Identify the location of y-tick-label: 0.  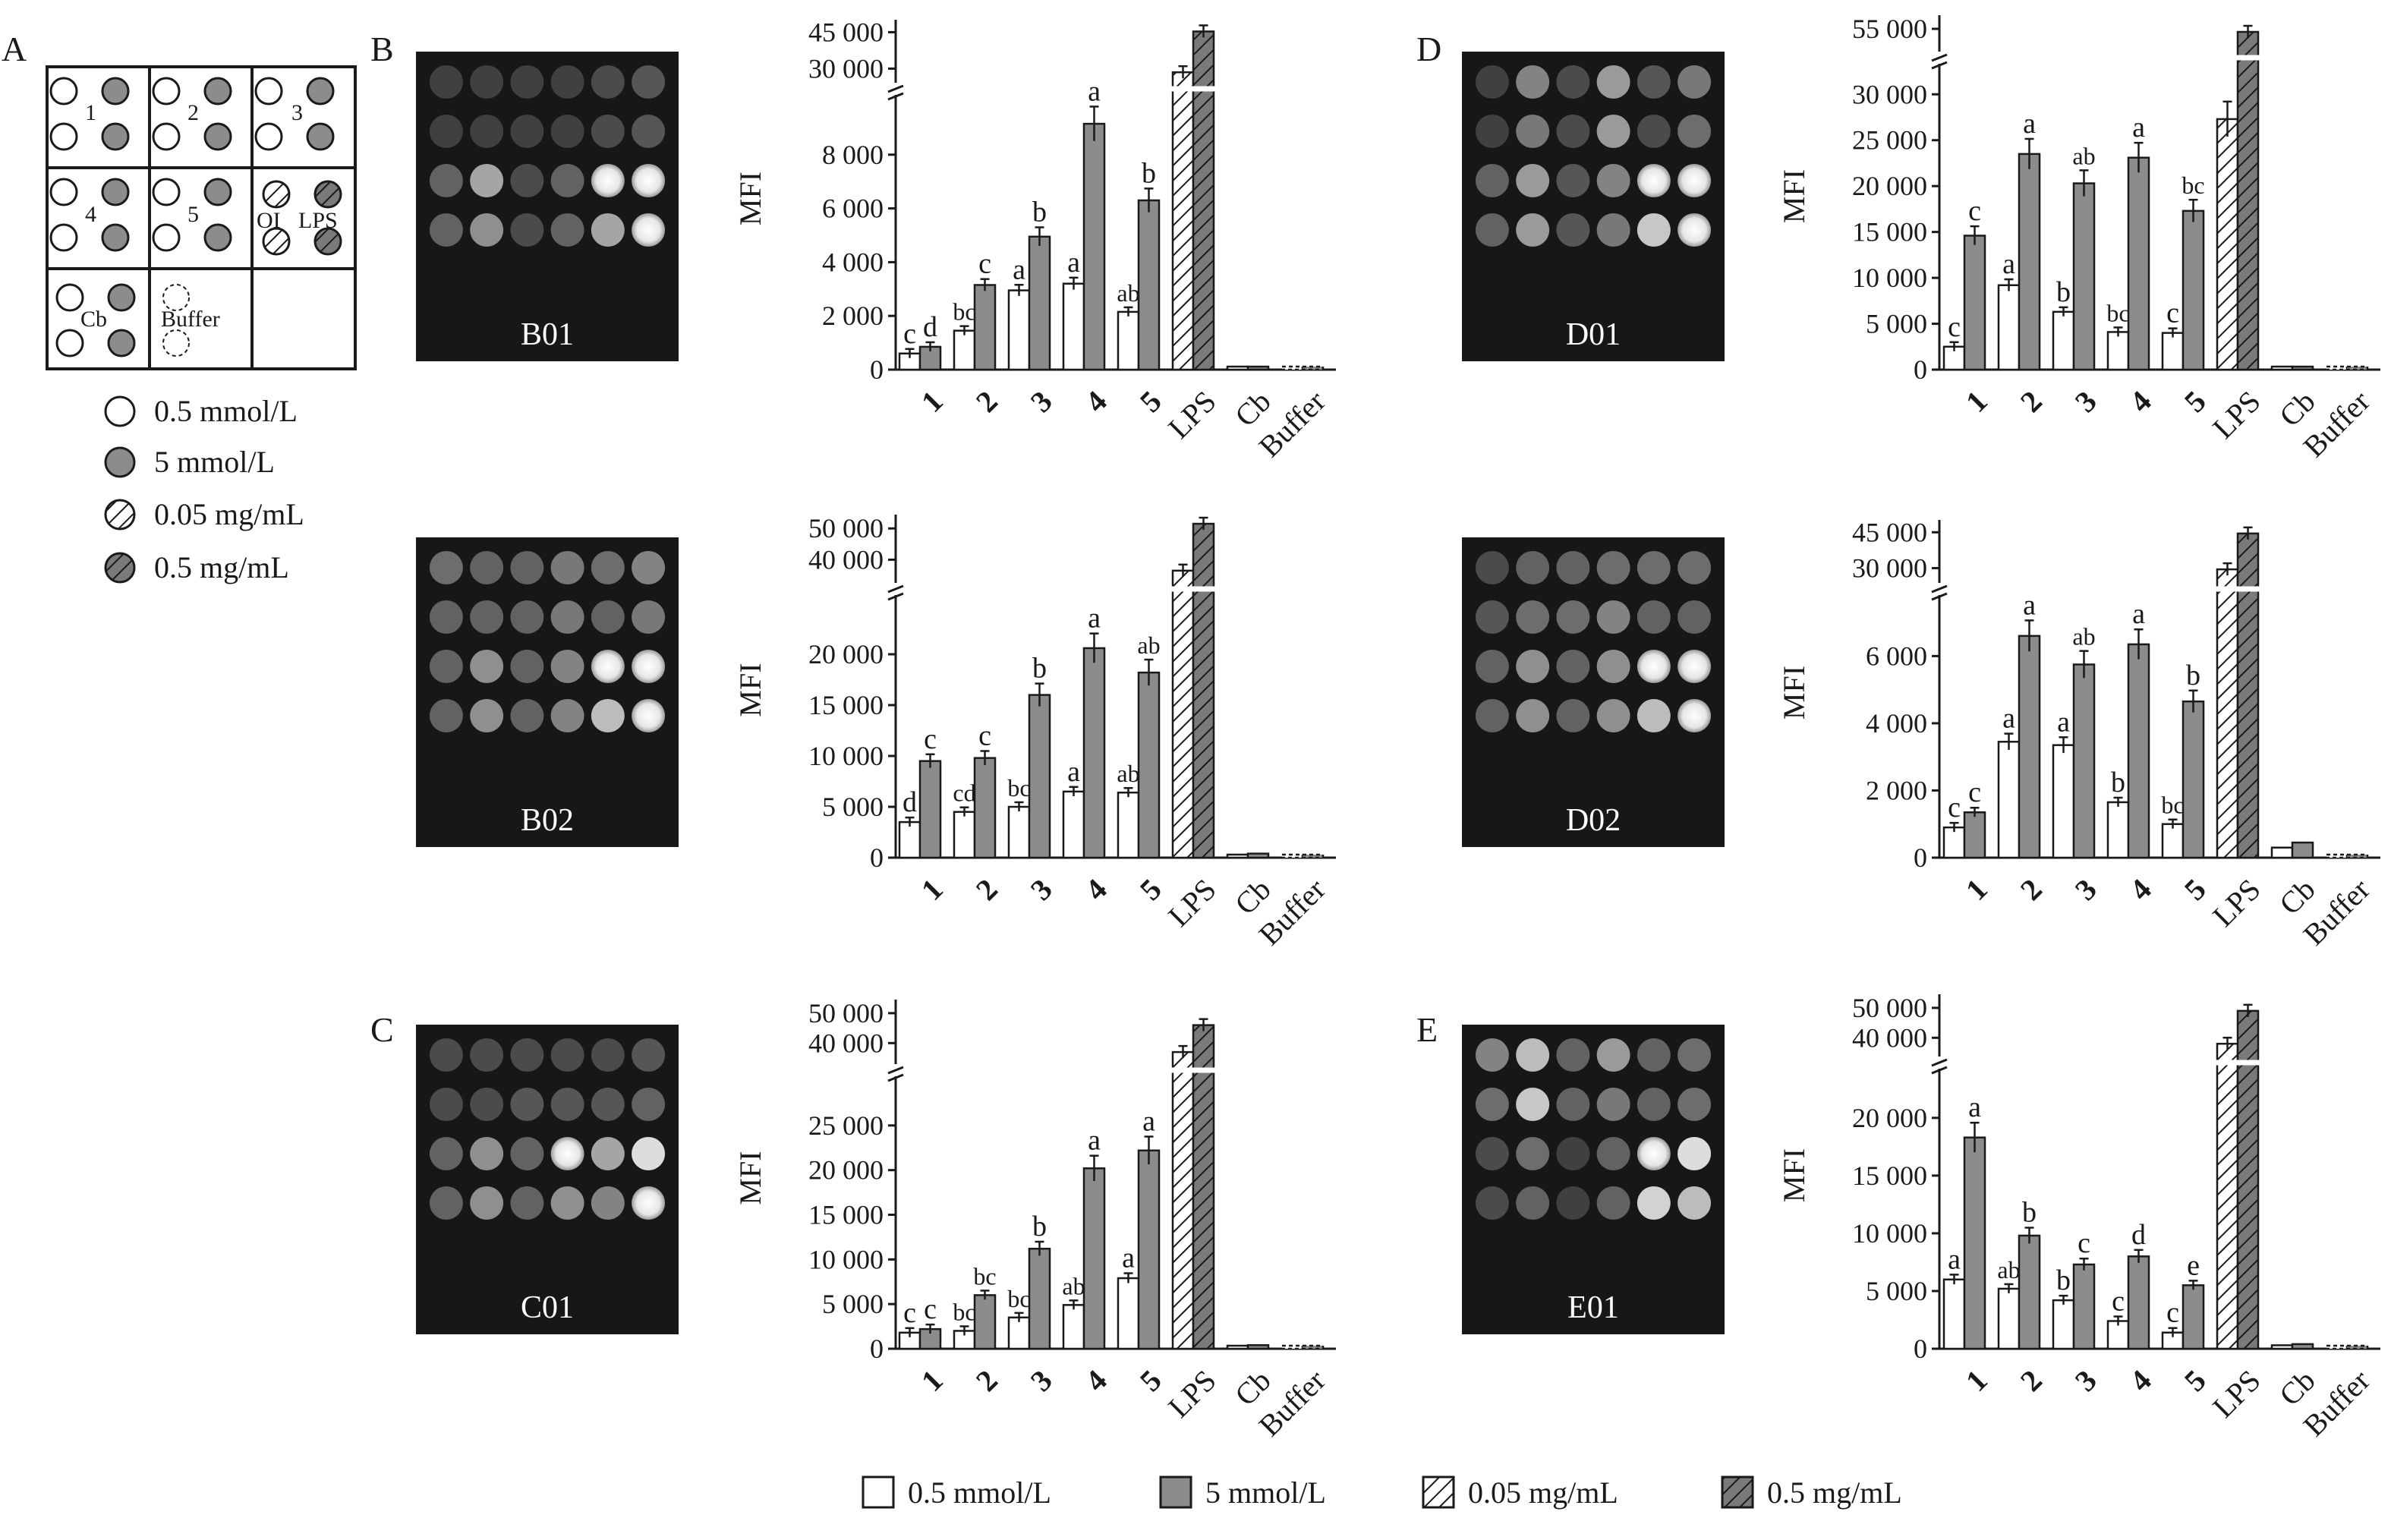
(1920, 369).